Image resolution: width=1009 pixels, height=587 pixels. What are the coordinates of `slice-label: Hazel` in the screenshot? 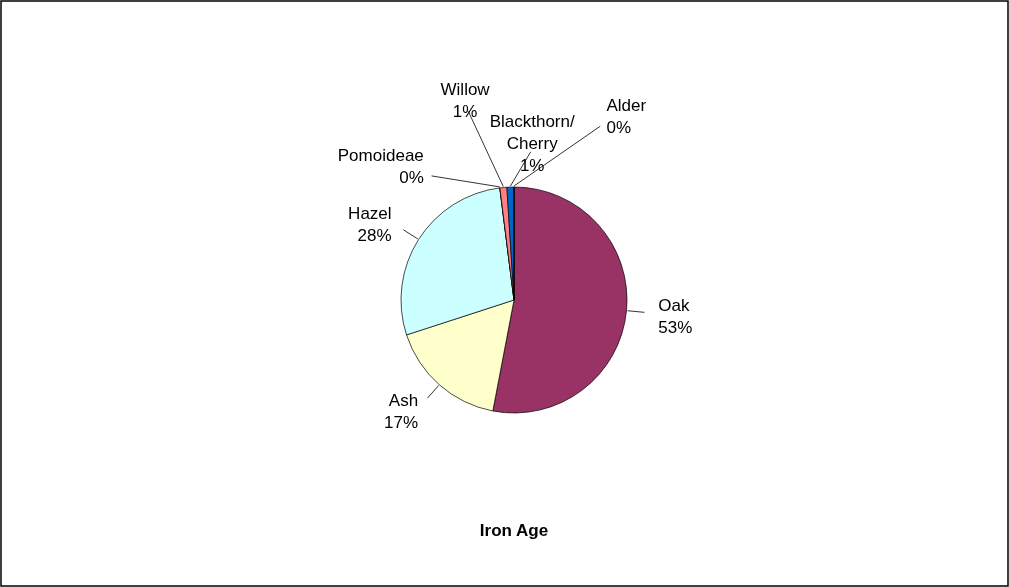 It's located at (370, 214).